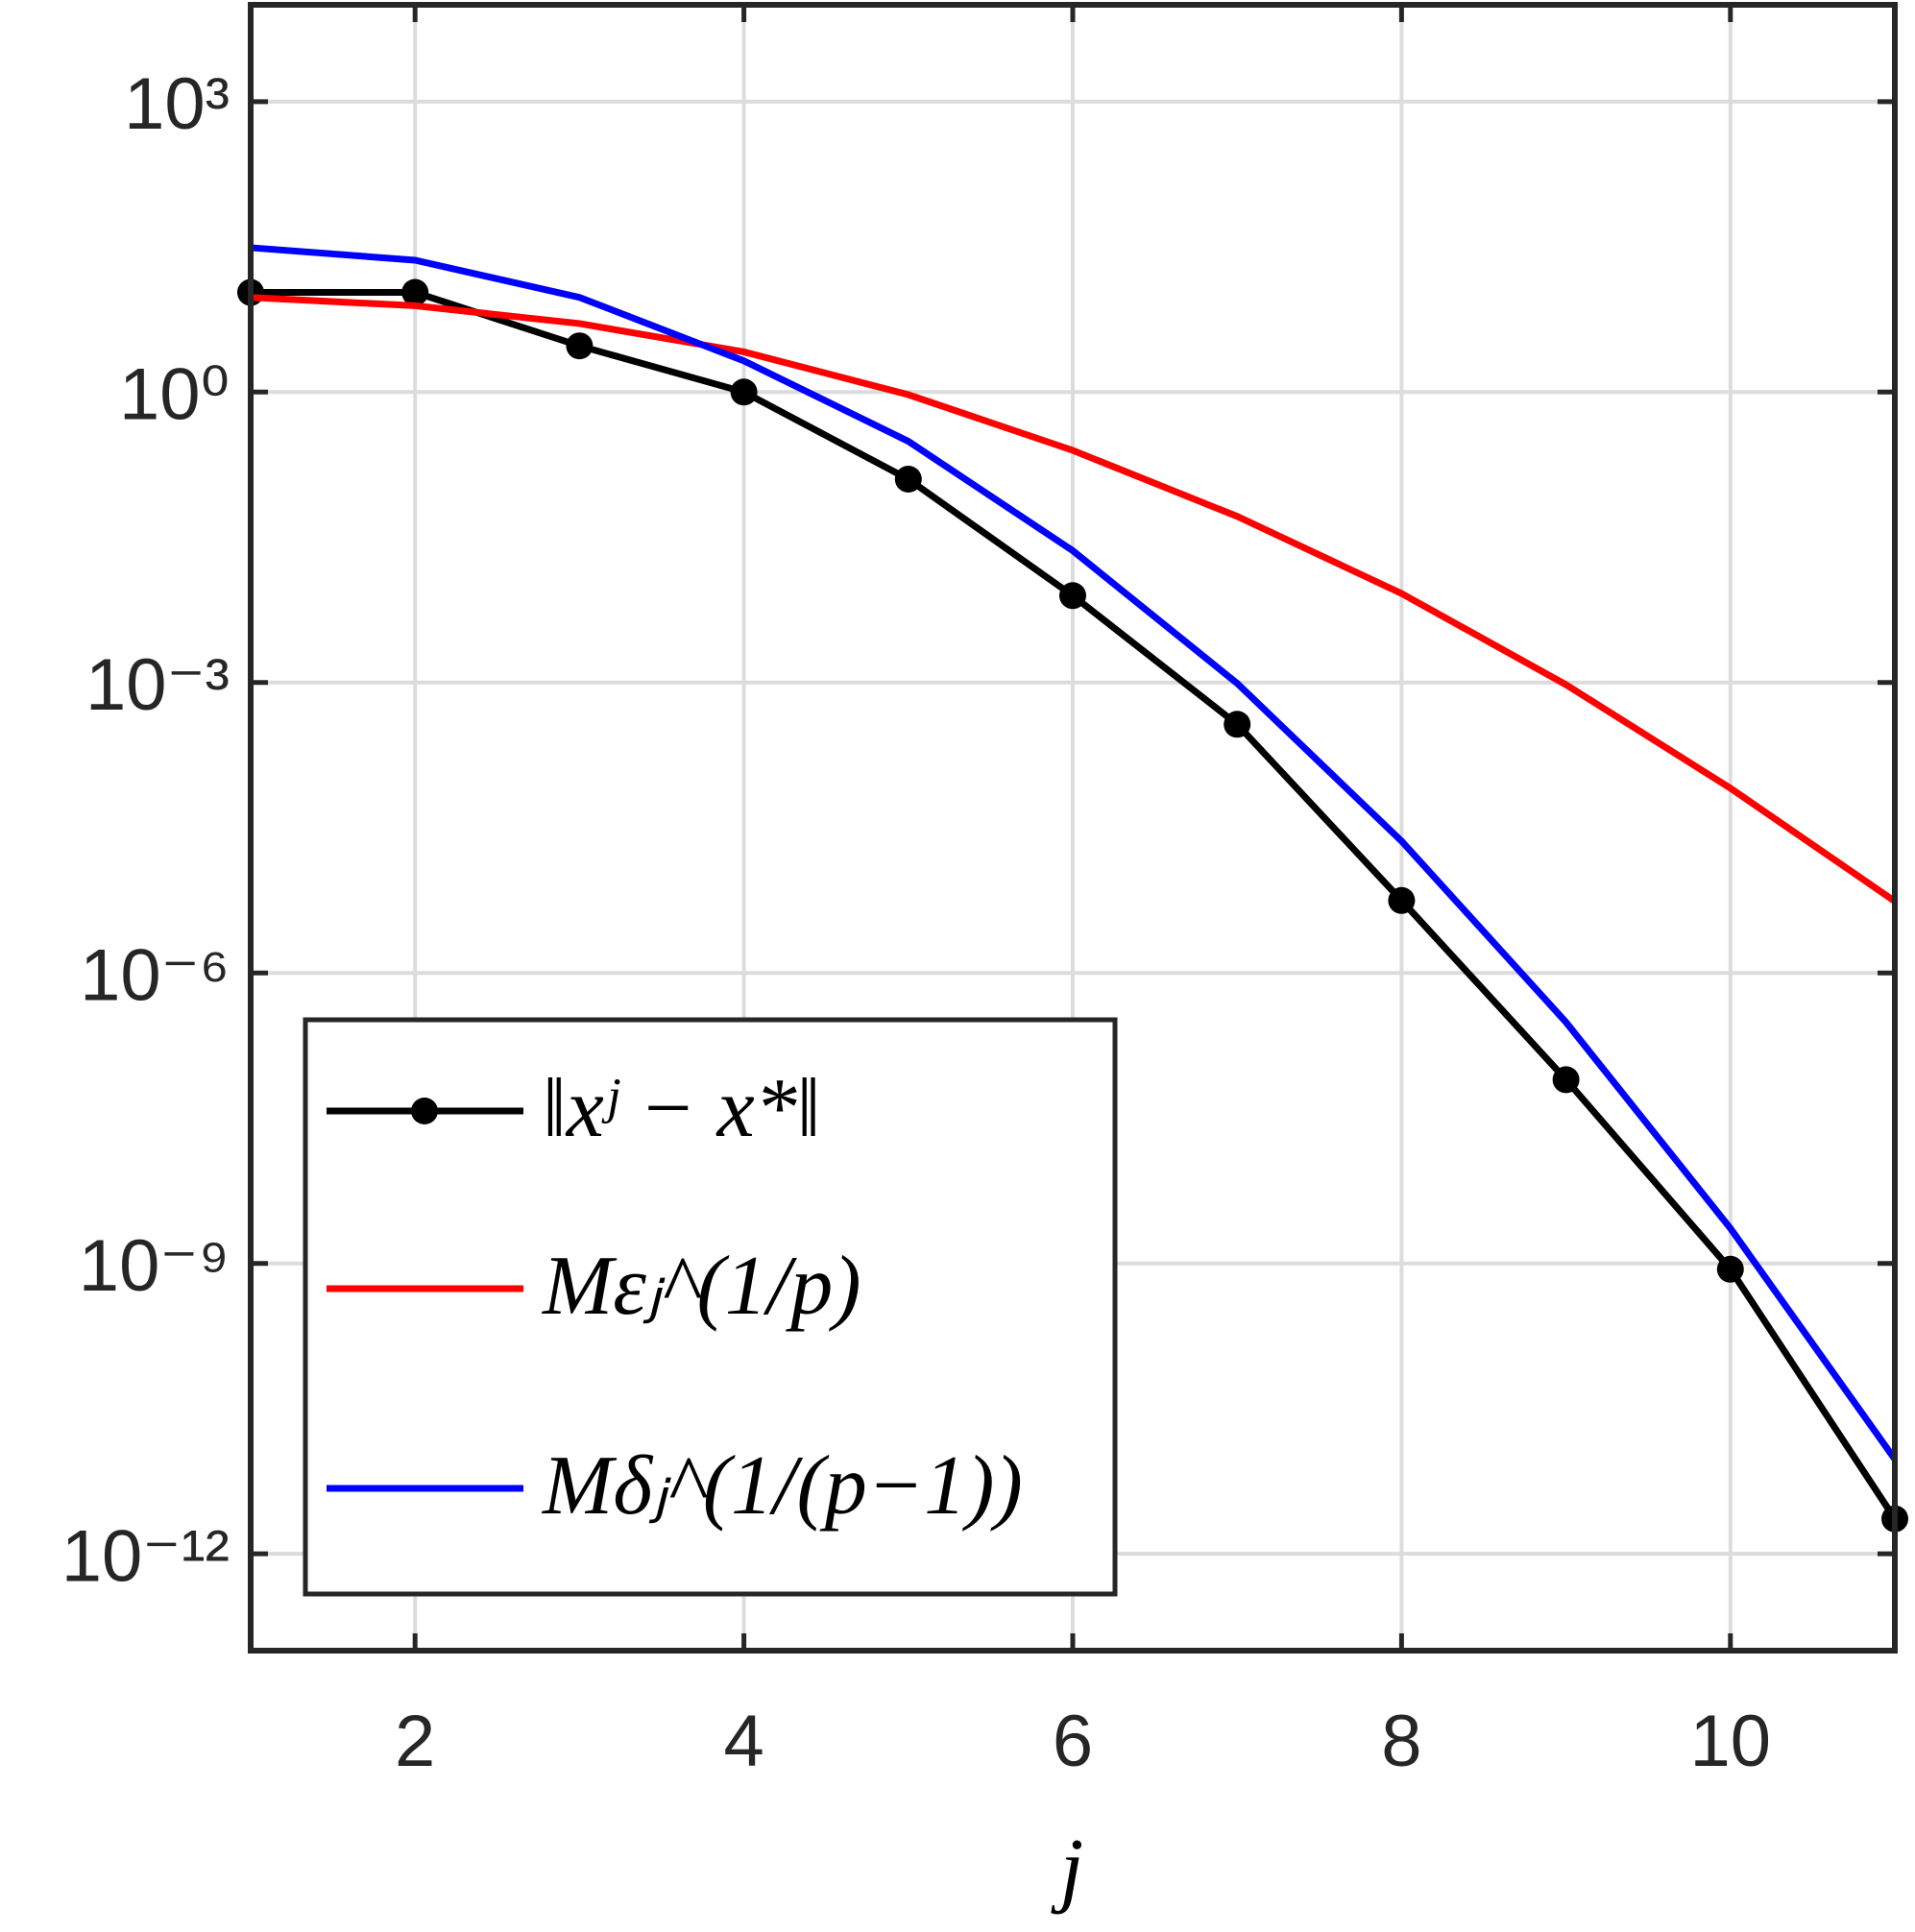 The image size is (1915, 1932). I want to click on x-axis-label: j, so click(1067, 1869).